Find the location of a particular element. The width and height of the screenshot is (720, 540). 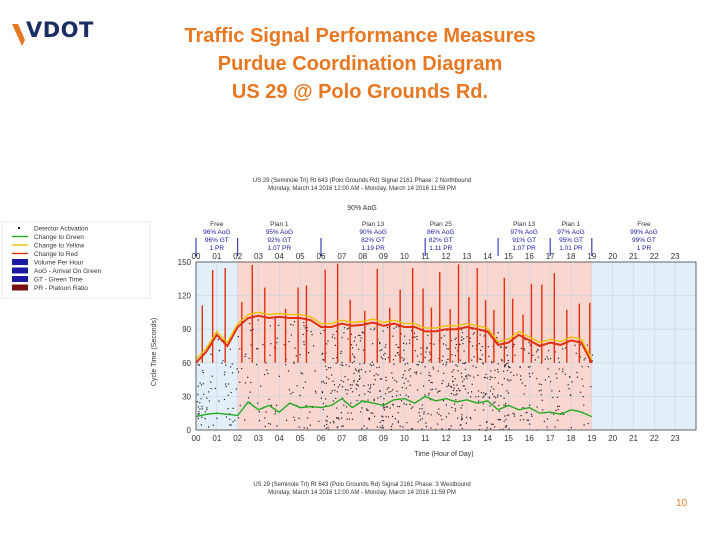

x-tick-label-top-5: 05 is located at coordinates (300, 256).